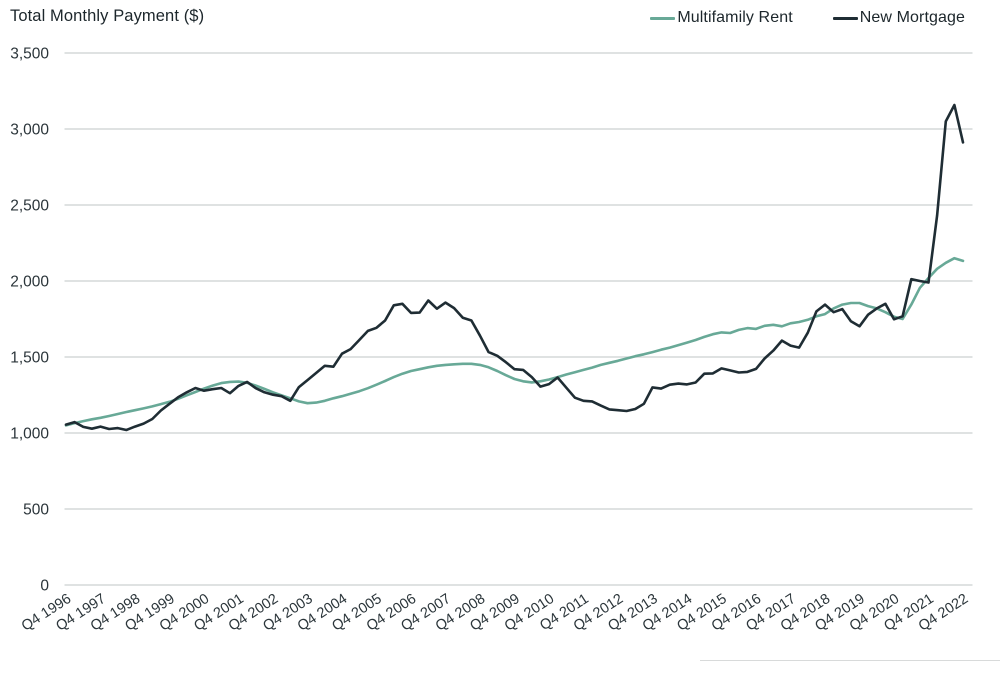  What do you see at coordinates (29, 282) in the screenshot?
I see `y-axis-tick-label: 2,000` at bounding box center [29, 282].